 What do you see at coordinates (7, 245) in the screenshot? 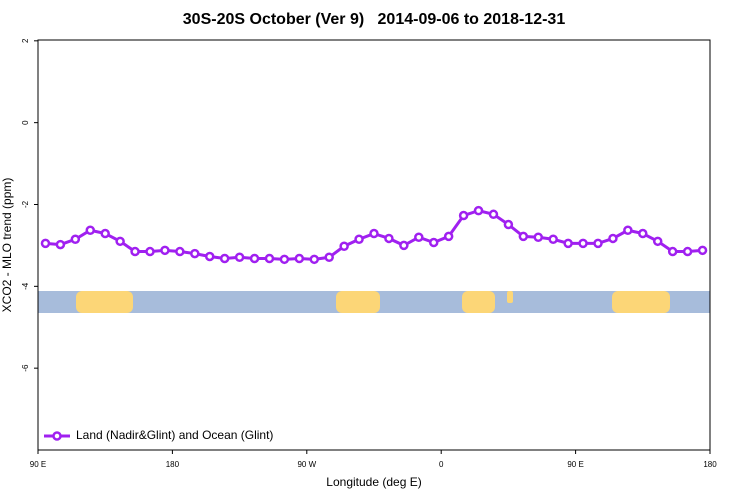
I see `y-axis-label: XCO2 - MLO trend (ppm)` at bounding box center [7, 245].